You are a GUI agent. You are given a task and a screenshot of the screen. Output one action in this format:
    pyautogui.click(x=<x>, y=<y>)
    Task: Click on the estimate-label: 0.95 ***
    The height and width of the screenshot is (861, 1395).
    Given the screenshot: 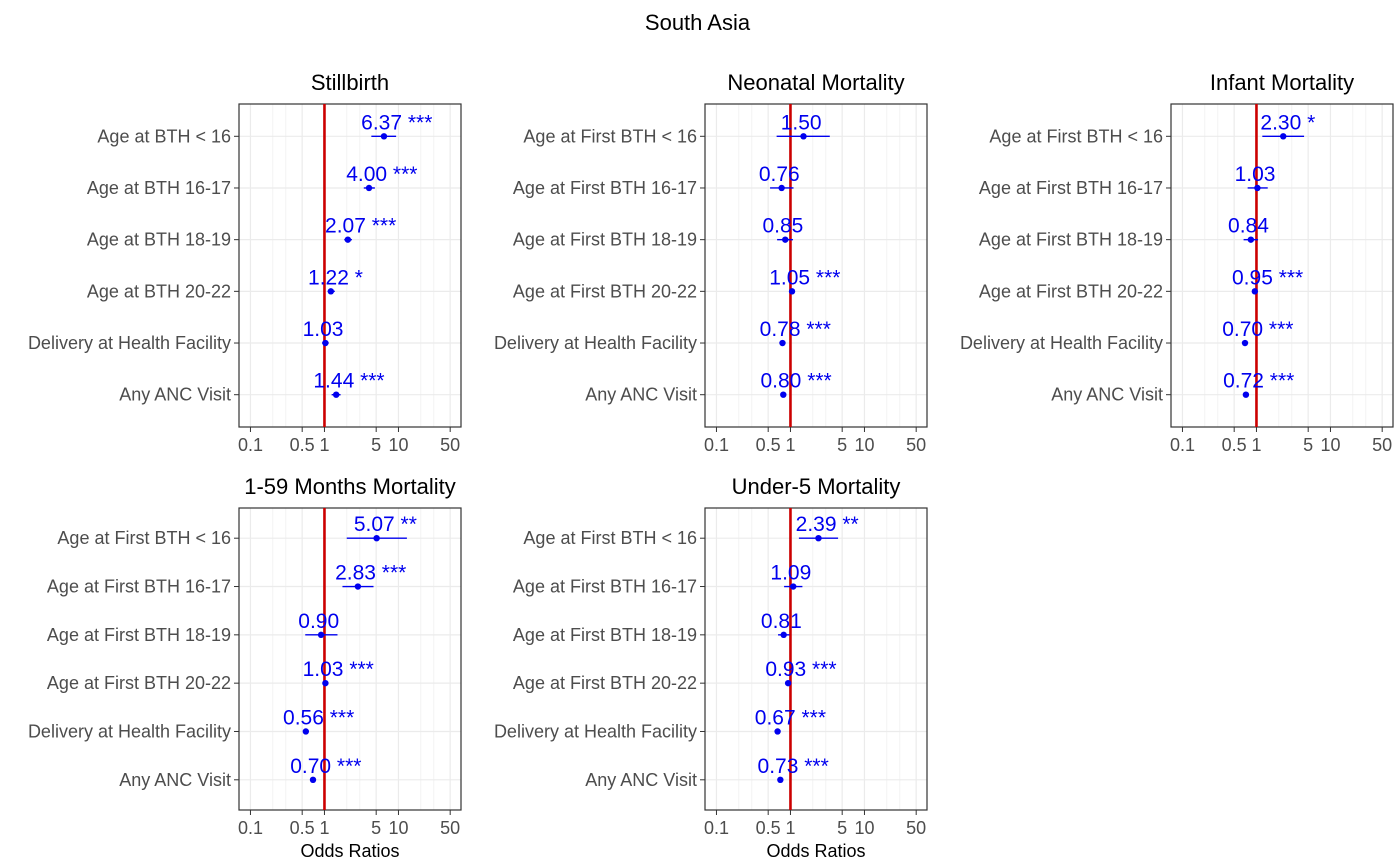 What is the action you would take?
    pyautogui.click(x=1267, y=277)
    